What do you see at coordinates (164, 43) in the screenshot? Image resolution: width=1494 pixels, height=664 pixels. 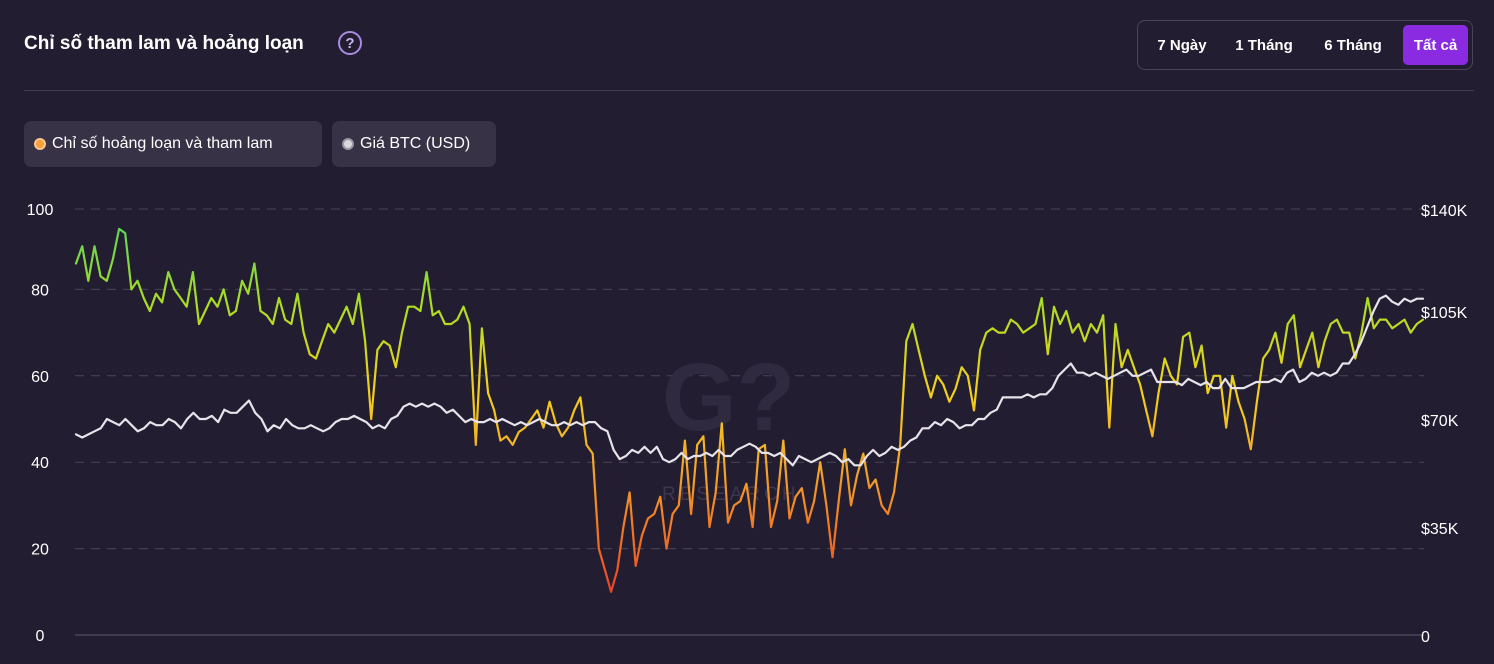 I see `page-title: Chỉ số tham lam và hoảng loạn` at bounding box center [164, 43].